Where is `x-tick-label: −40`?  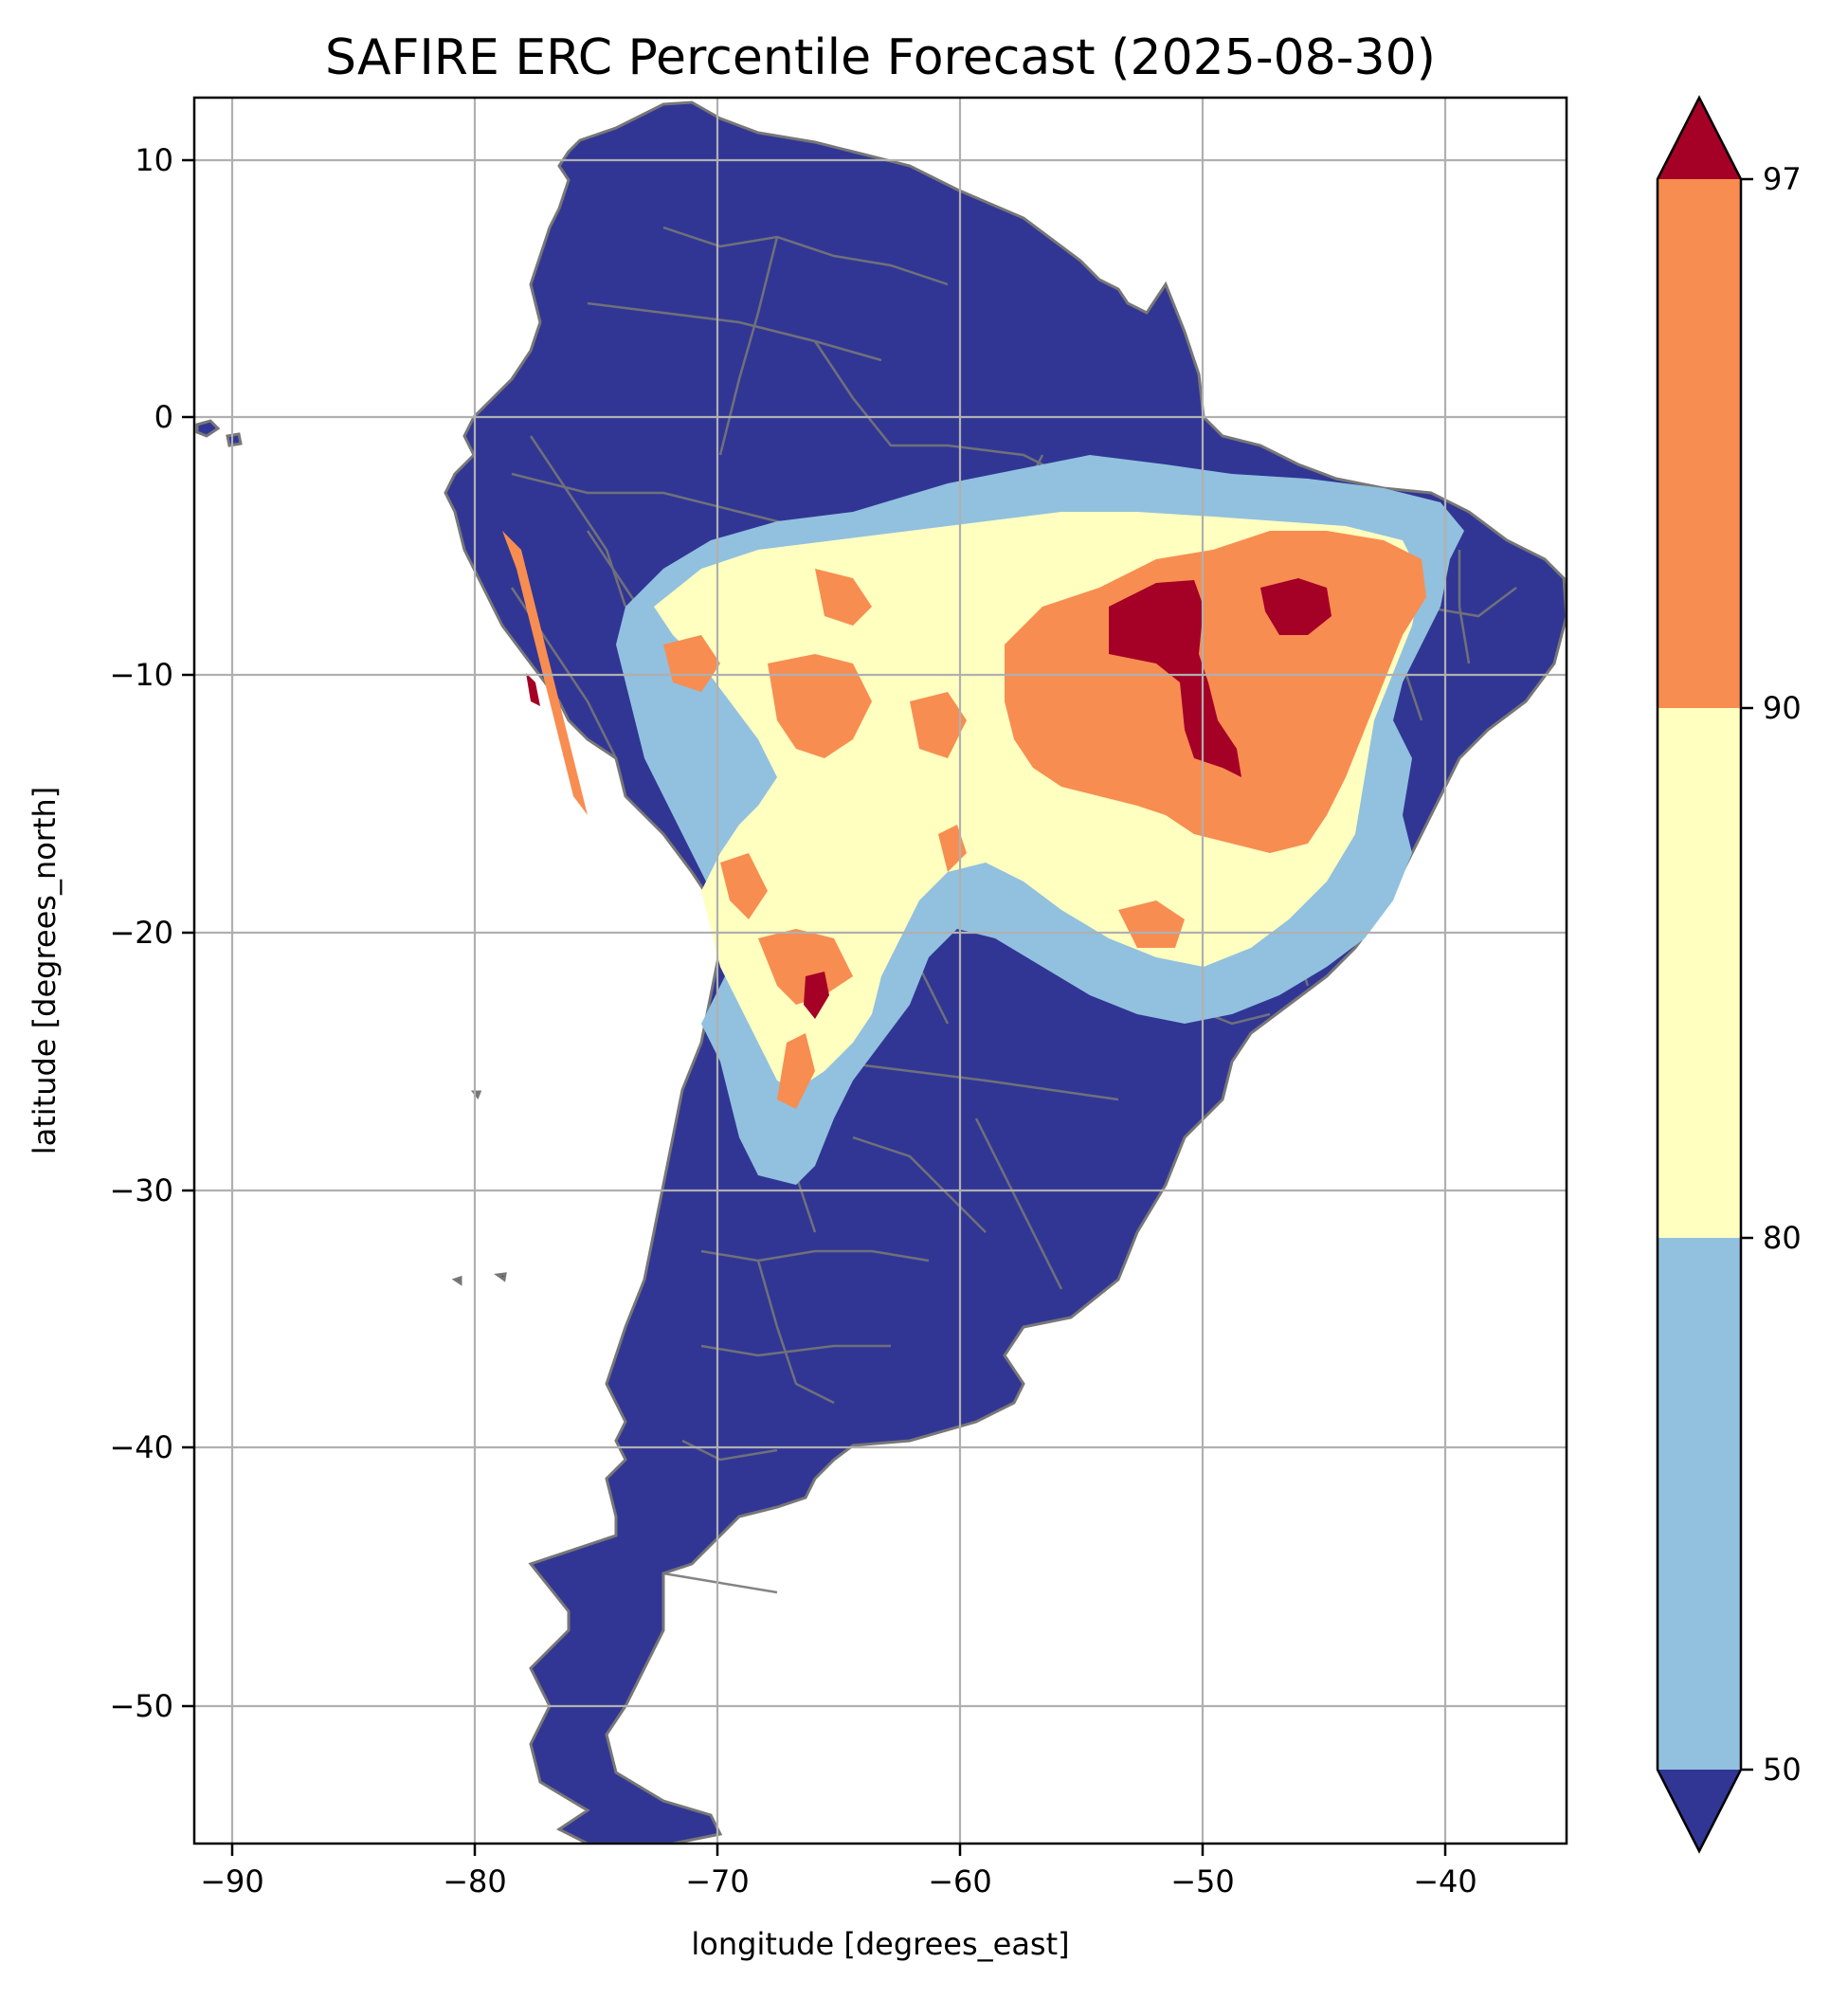 x-tick-label: −40 is located at coordinates (1445, 1881).